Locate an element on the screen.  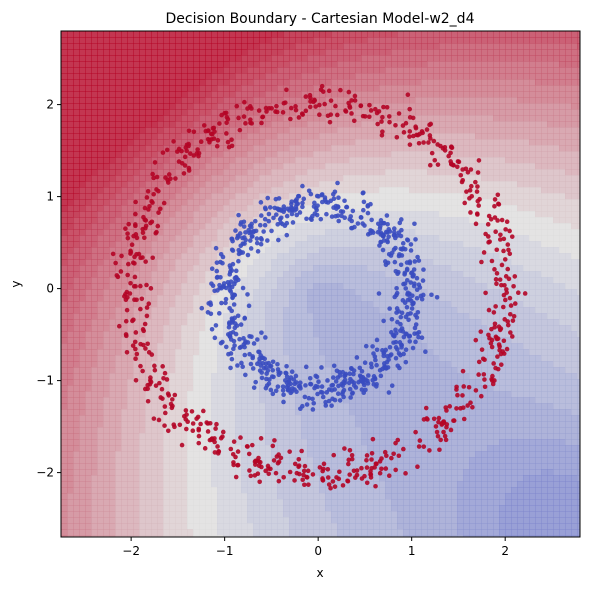
contour-cell-1944 is located at coordinates (196, 478).